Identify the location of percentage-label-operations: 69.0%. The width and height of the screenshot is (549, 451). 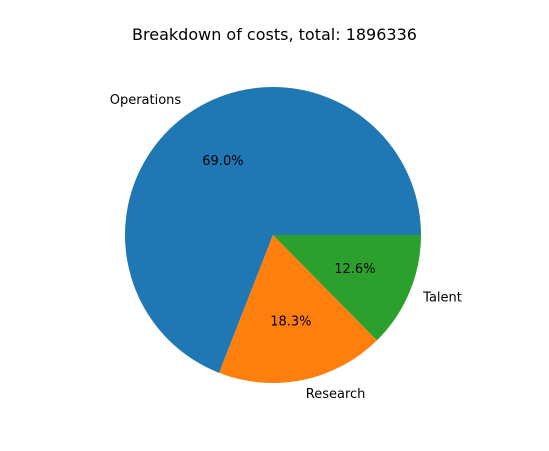
(222, 161).